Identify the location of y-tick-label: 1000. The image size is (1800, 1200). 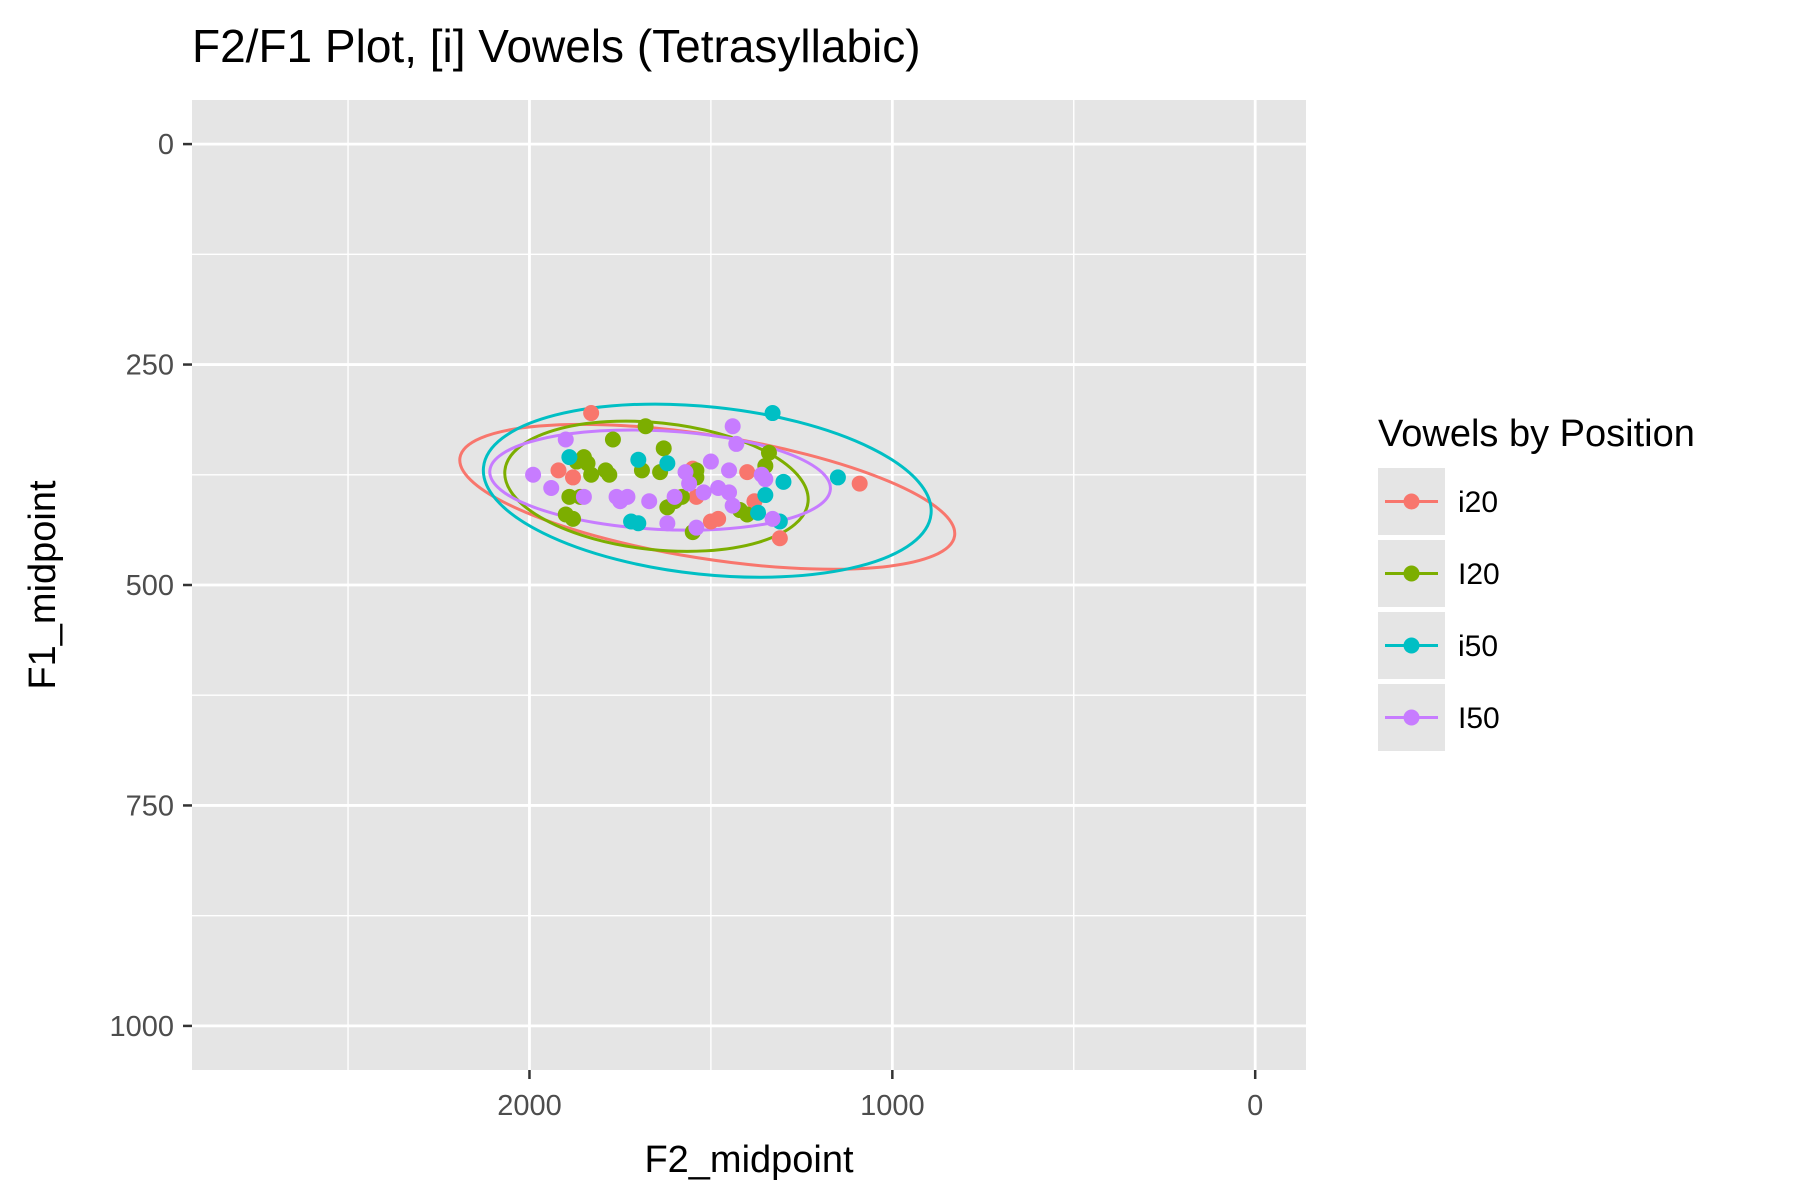
(141, 1027).